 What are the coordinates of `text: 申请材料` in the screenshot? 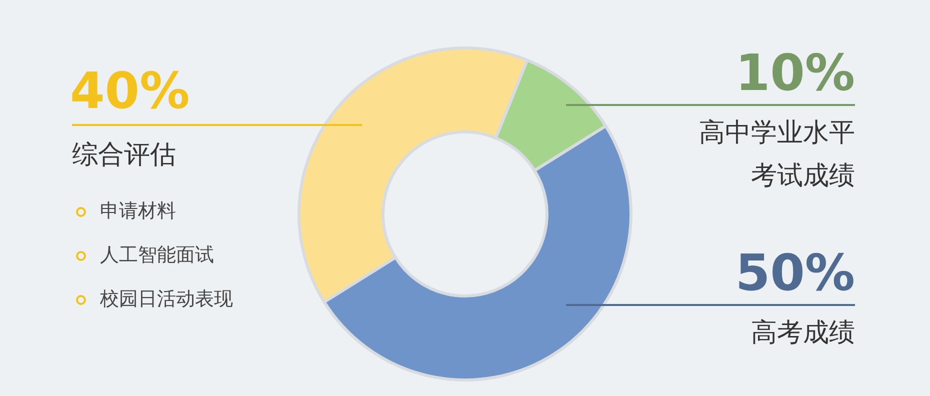 It's located at (138, 211).